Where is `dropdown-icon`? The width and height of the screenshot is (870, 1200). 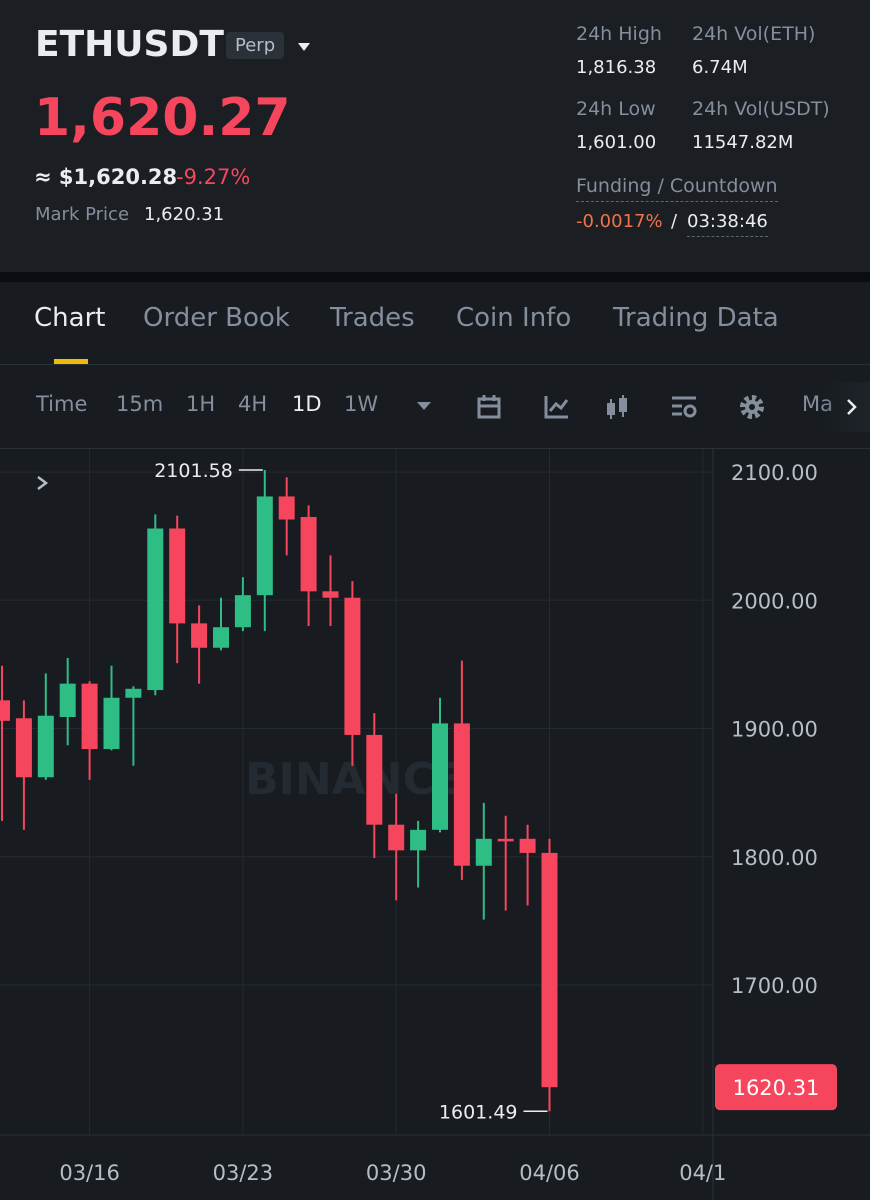 dropdown-icon is located at coordinates (304, 47).